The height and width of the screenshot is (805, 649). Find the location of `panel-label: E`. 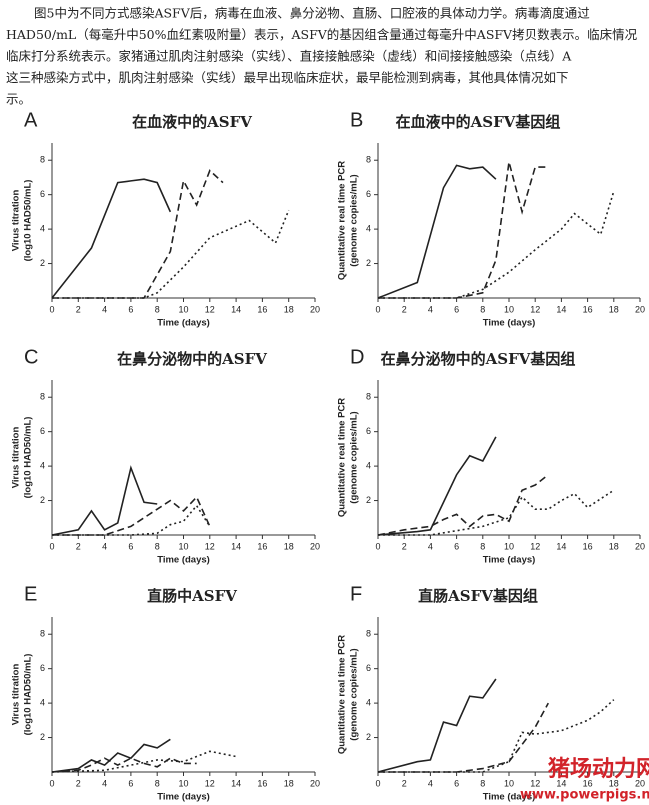

panel-label: E is located at coordinates (30, 594).